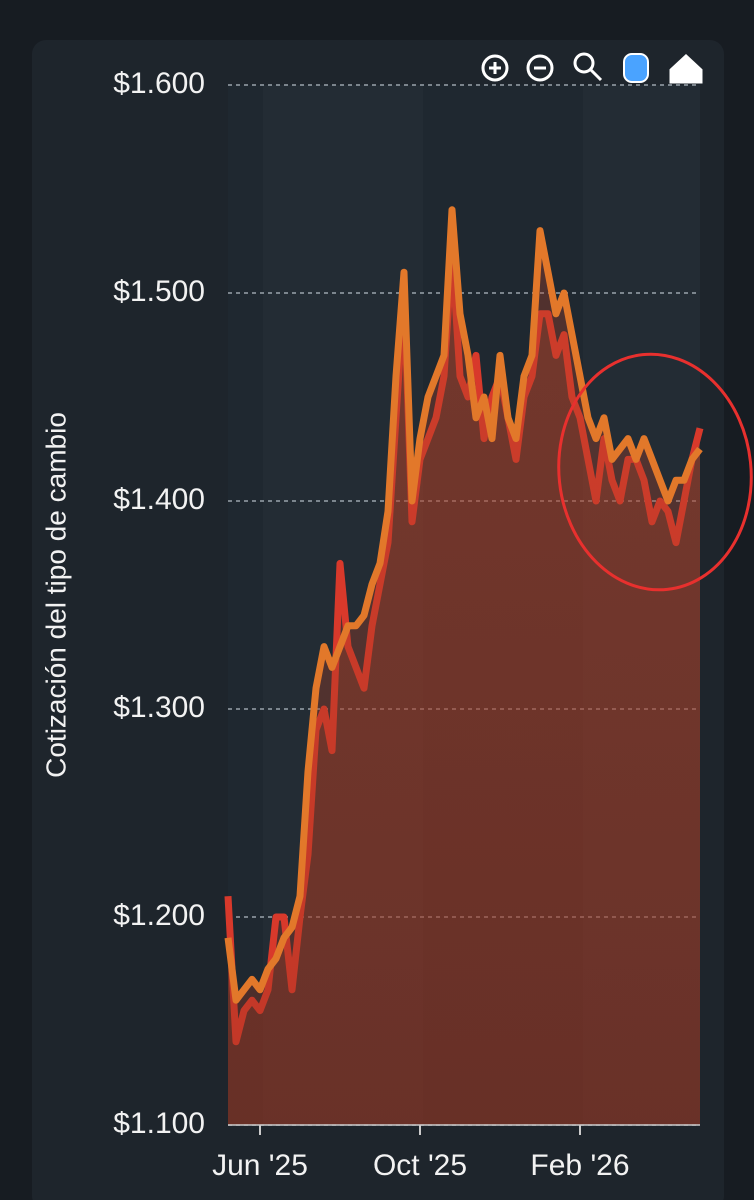 The image size is (754, 1200). I want to click on y-tick-label: $1.100, so click(159, 1123).